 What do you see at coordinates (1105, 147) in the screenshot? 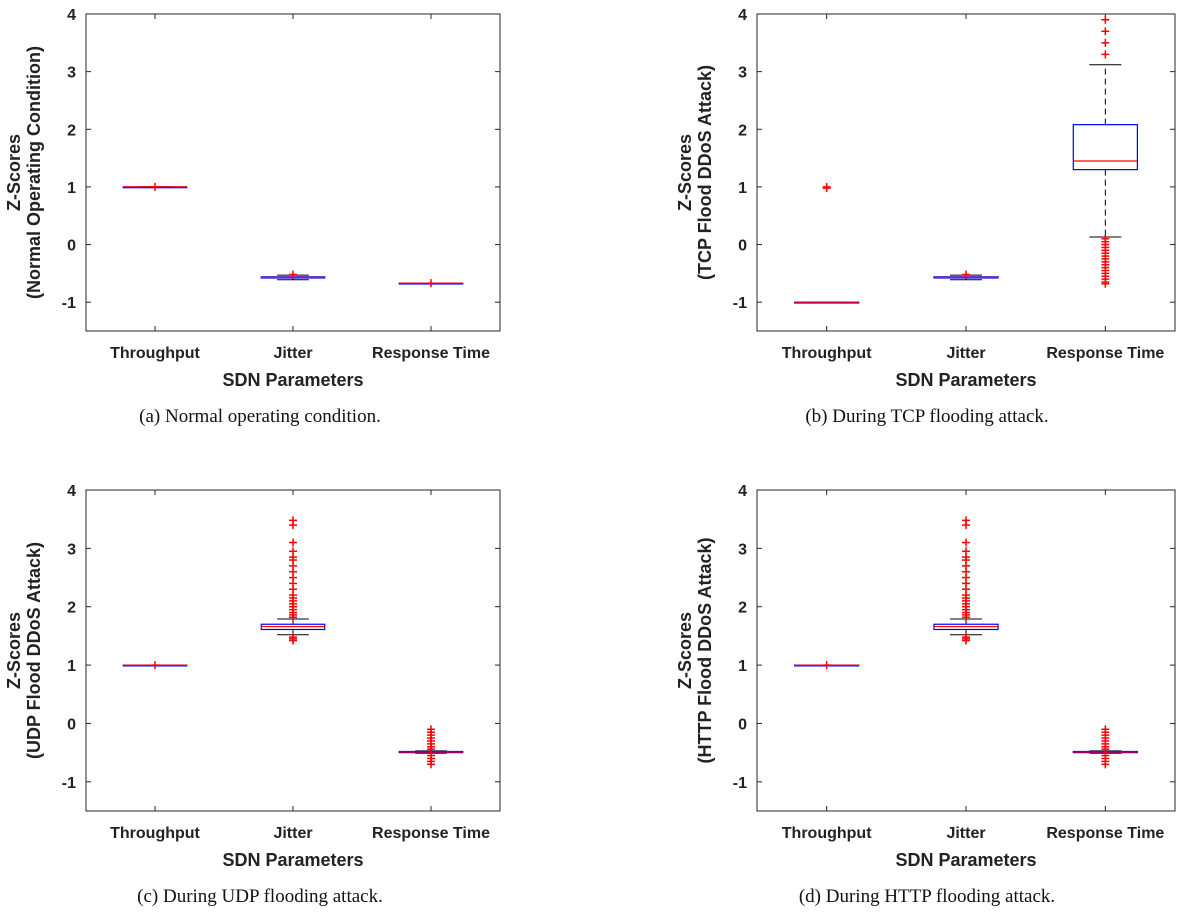
I see `box` at bounding box center [1105, 147].